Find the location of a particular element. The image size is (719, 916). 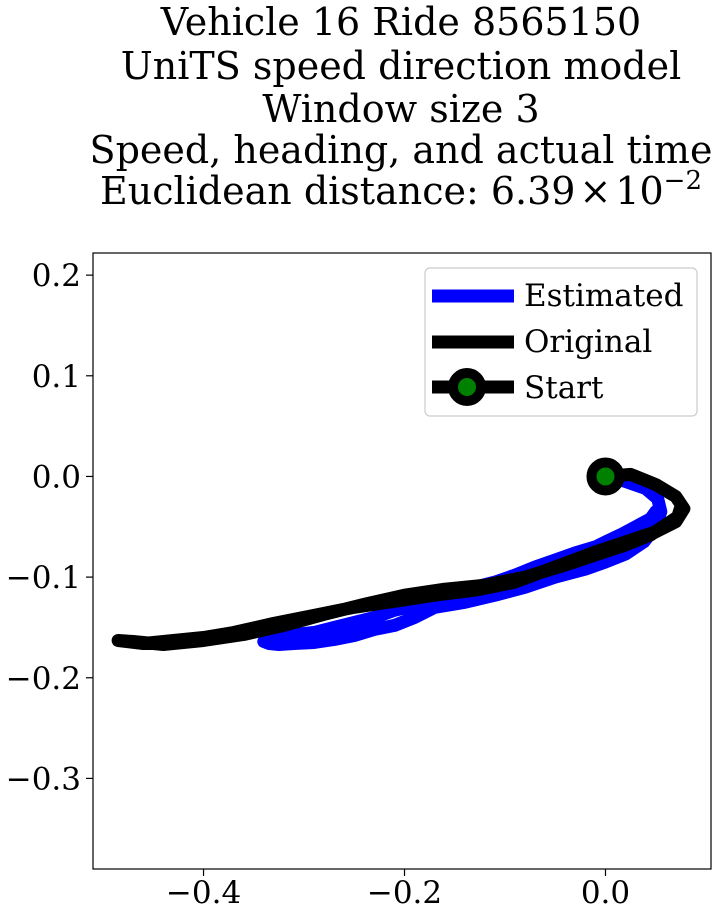

title-distance-prefix: Euclidean distance: is located at coordinates (295, 191).